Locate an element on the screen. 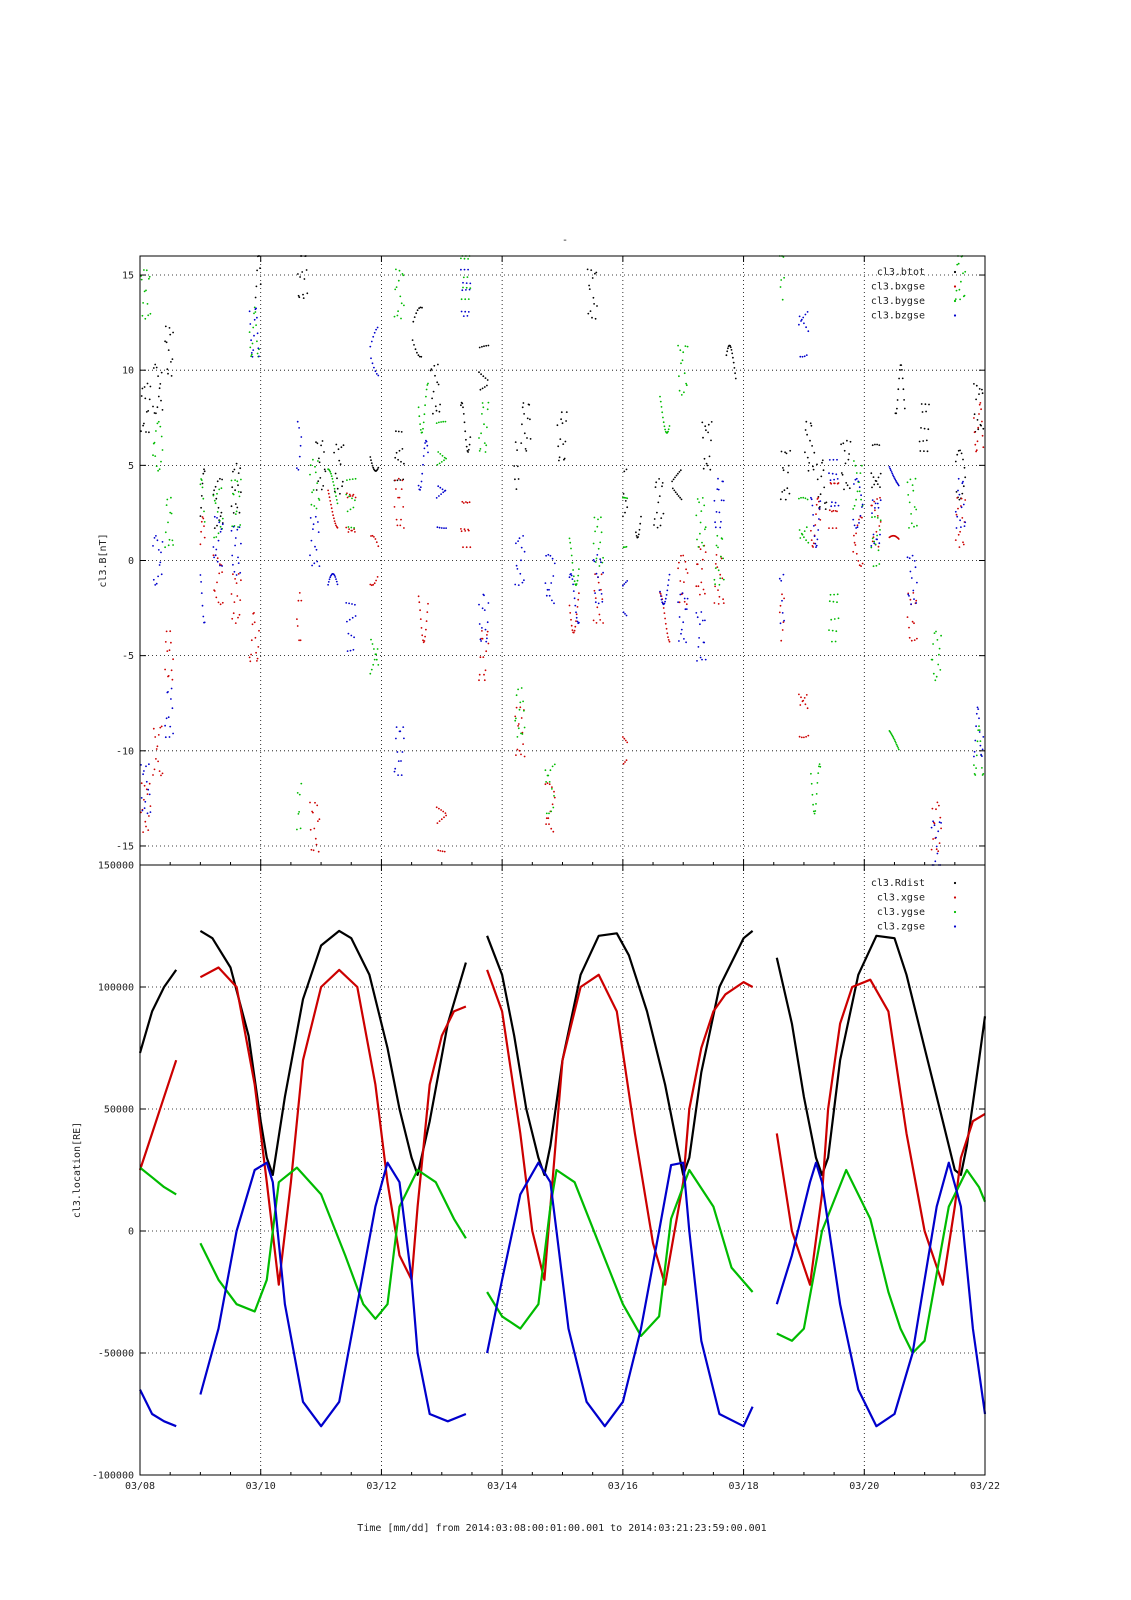 This screenshot has width=1131, height=1600. series-line-cl3.zgse is located at coordinates (333, 1294).